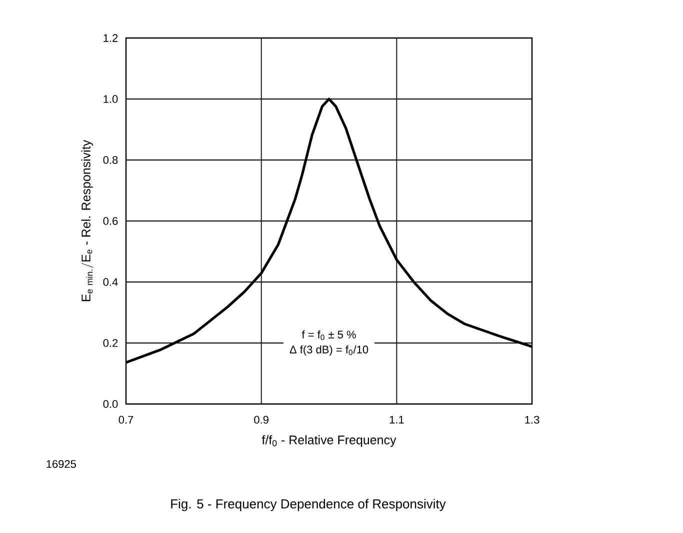 The height and width of the screenshot is (533, 683). What do you see at coordinates (110, 160) in the screenshot?
I see `y-tick-label: 0.8` at bounding box center [110, 160].